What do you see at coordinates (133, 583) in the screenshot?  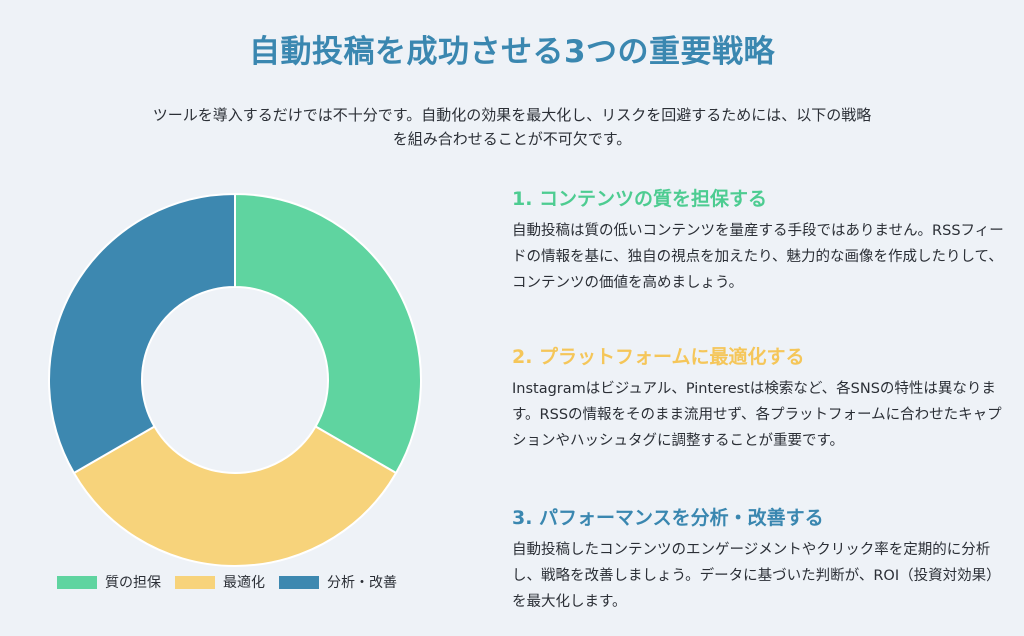 I see `legend-label-quality: 質の担保` at bounding box center [133, 583].